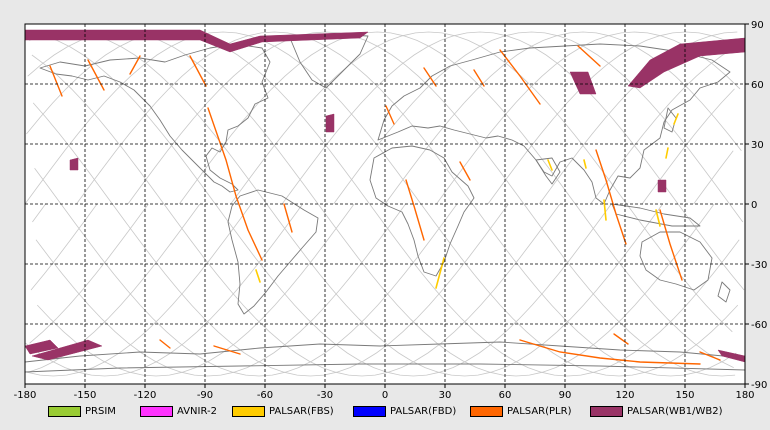 This screenshot has height=430, width=770. I want to click on coast-south-america, so click(273, 252).